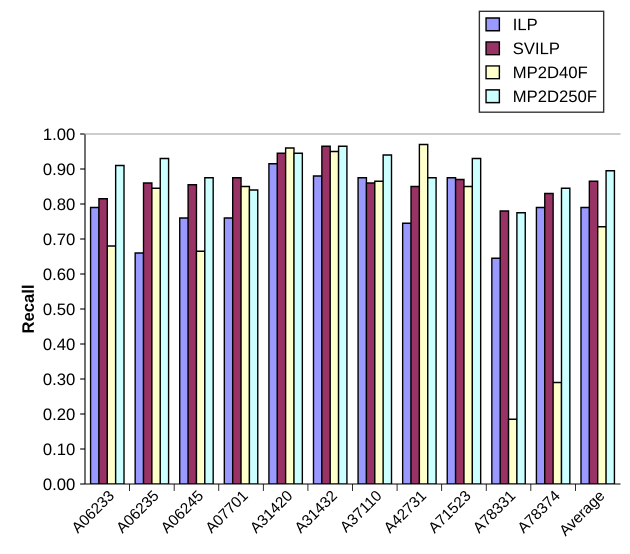  What do you see at coordinates (59, 414) in the screenshot?
I see `y-tick-label: 0.20` at bounding box center [59, 414].